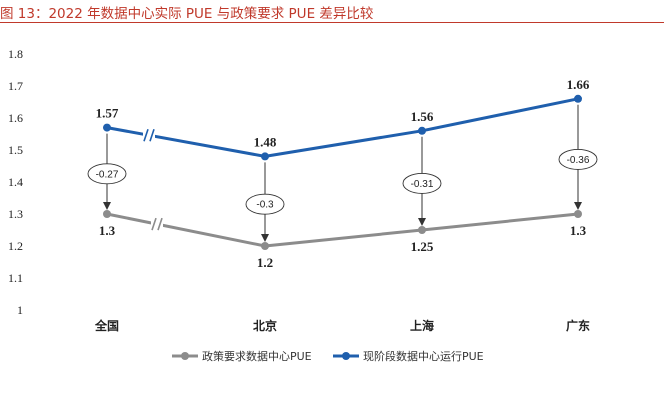 The height and width of the screenshot is (402, 664). I want to click on title-rule, so click(332, 22).